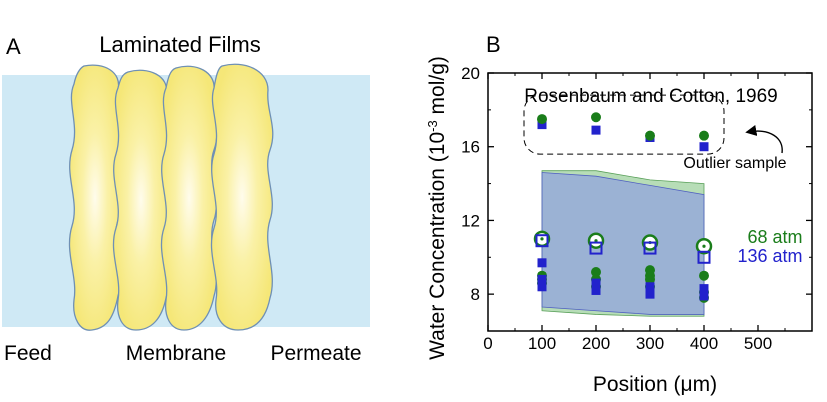 Image resolution: width=827 pixels, height=402 pixels. Describe the element at coordinates (655, 384) in the screenshot. I see `x-axis-title: Position (μm)` at that location.